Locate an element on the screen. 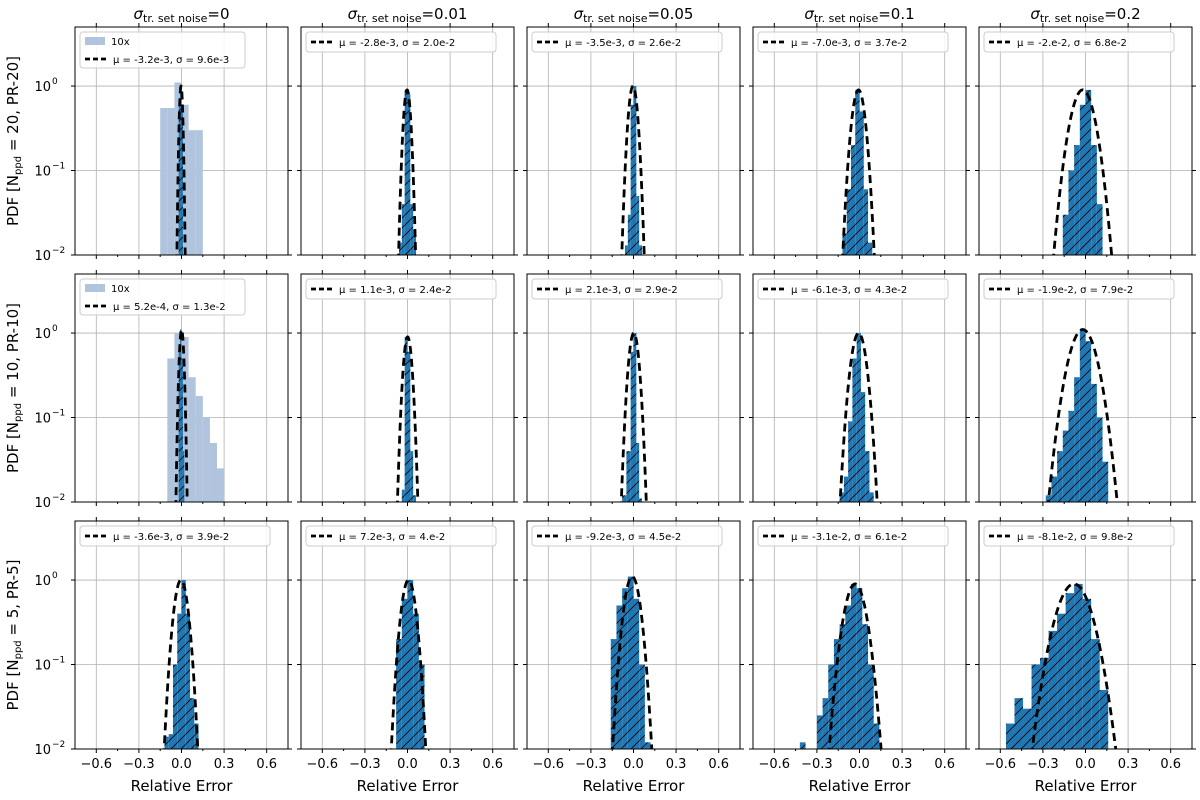 The image size is (1200, 800). column-title: σtr. set noise=0.2 is located at coordinates (1085, 15).